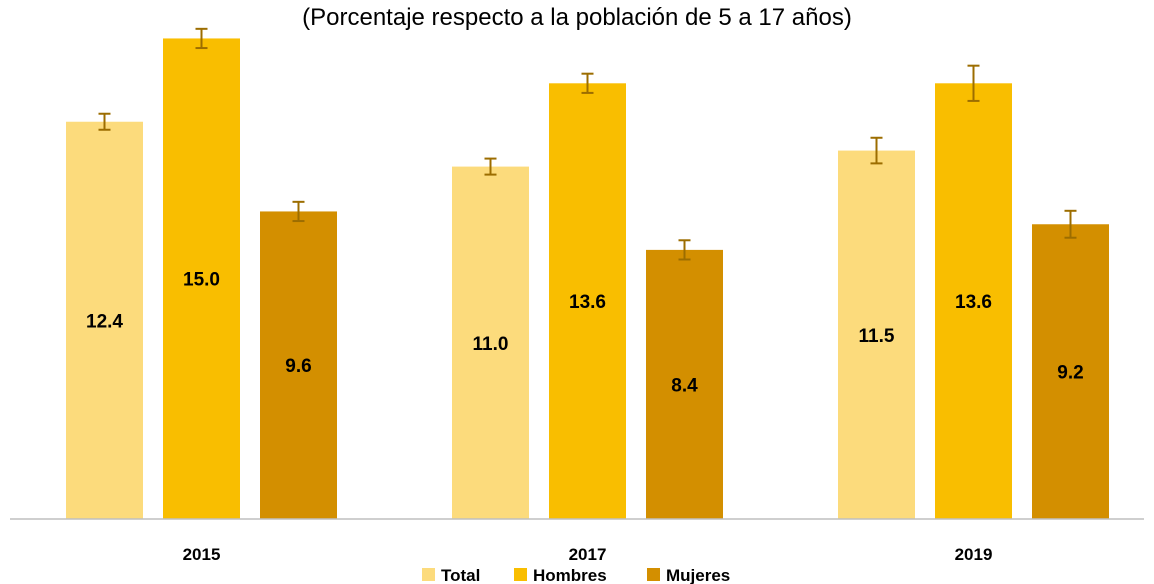  I want to click on category-label-2017: 2017, so click(588, 554).